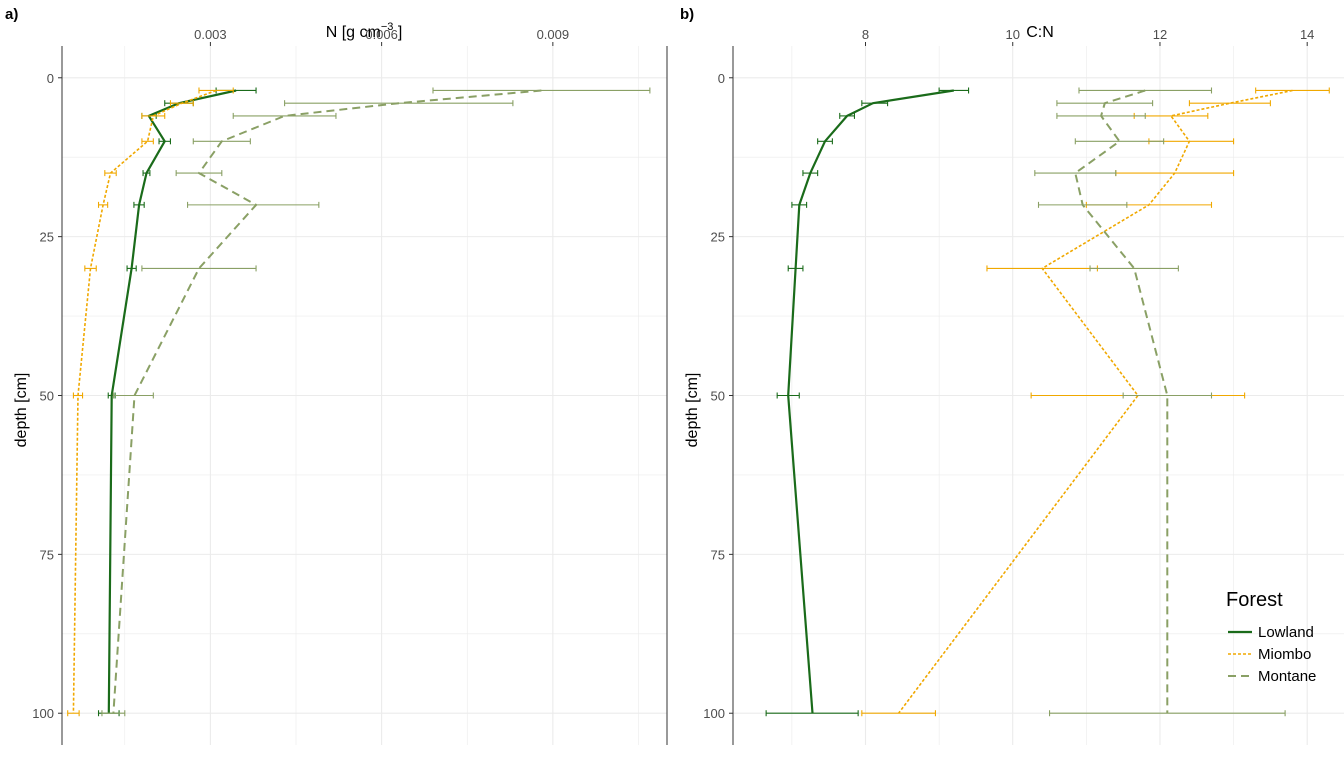  I want to click on panel-a-x-axis-label-exponent: −3, so click(387, 27).